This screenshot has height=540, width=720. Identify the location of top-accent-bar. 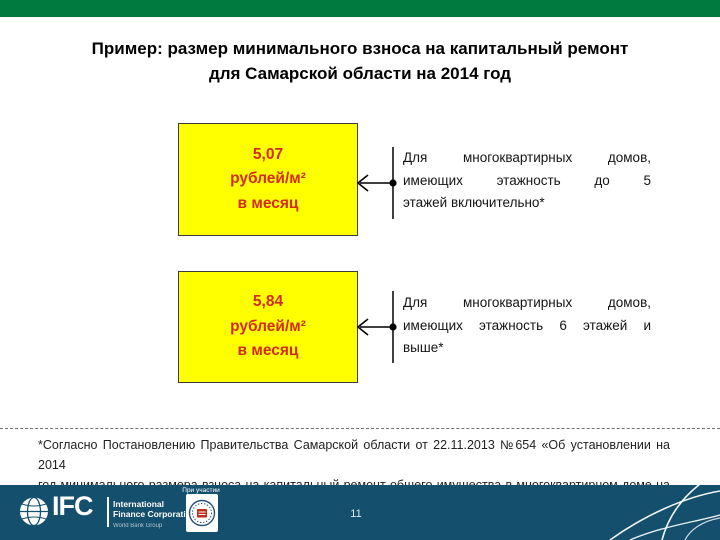
(360, 8).